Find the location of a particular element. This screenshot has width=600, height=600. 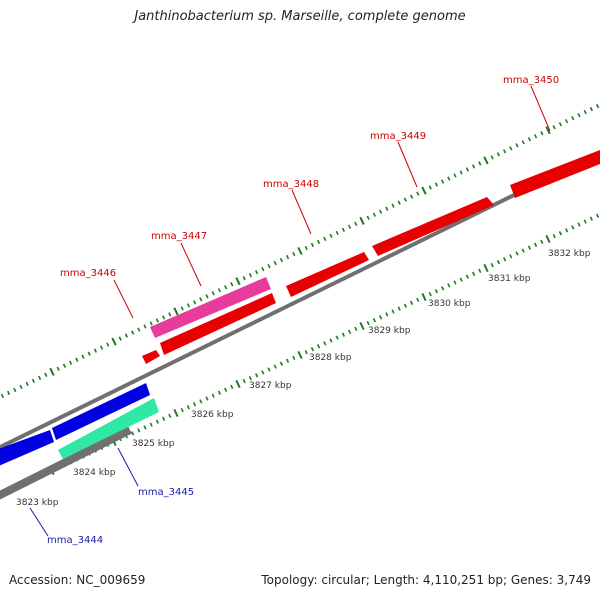

scale-label: 3823 kbp is located at coordinates (37, 503).